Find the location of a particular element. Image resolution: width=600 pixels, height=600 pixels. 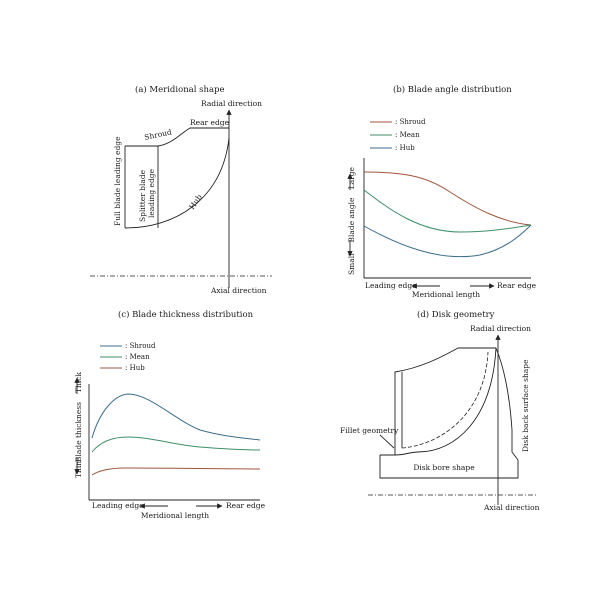

c-legend-hub-label: : Hub is located at coordinates (135, 368).